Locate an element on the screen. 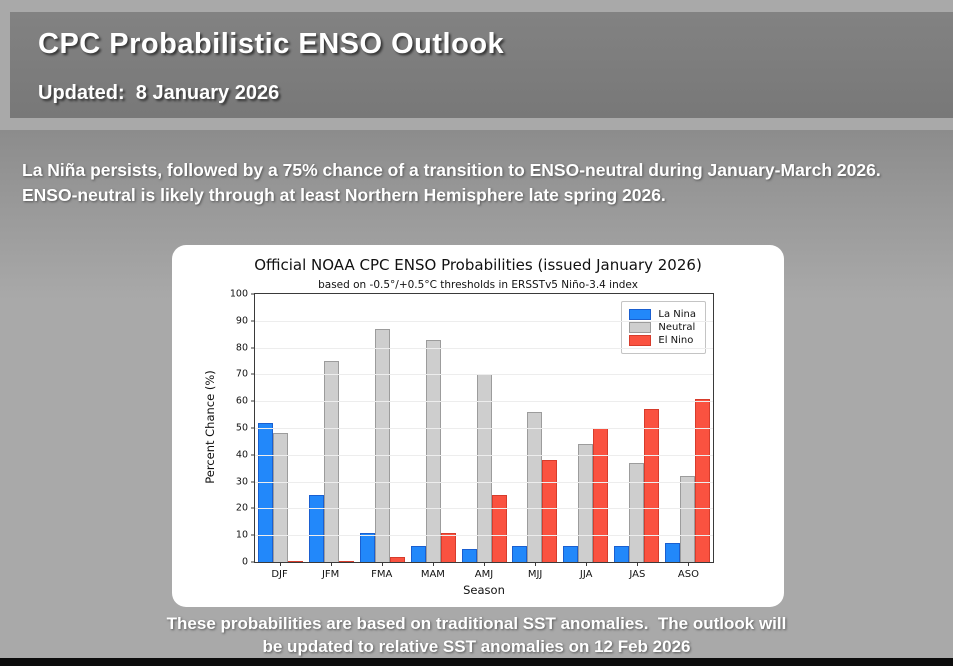  bar-group-jfm is located at coordinates (331, 428).